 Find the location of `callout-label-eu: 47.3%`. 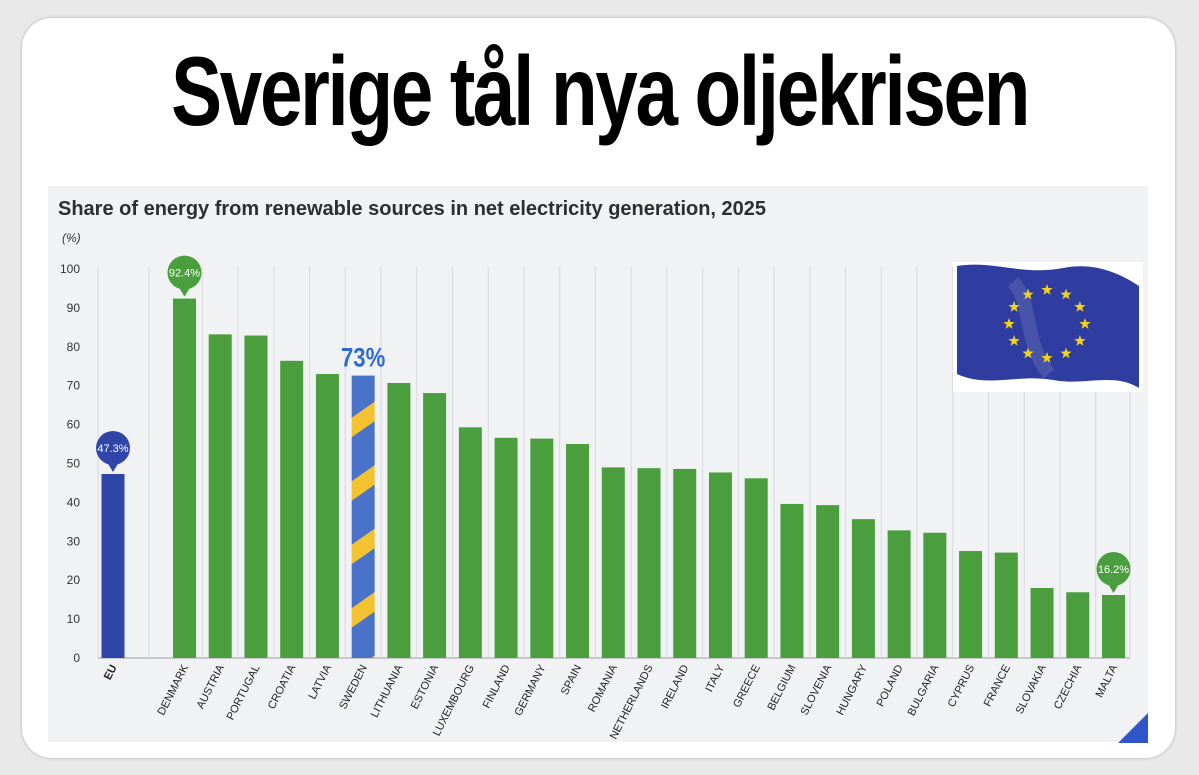

callout-label-eu: 47.3% is located at coordinates (112, 449).